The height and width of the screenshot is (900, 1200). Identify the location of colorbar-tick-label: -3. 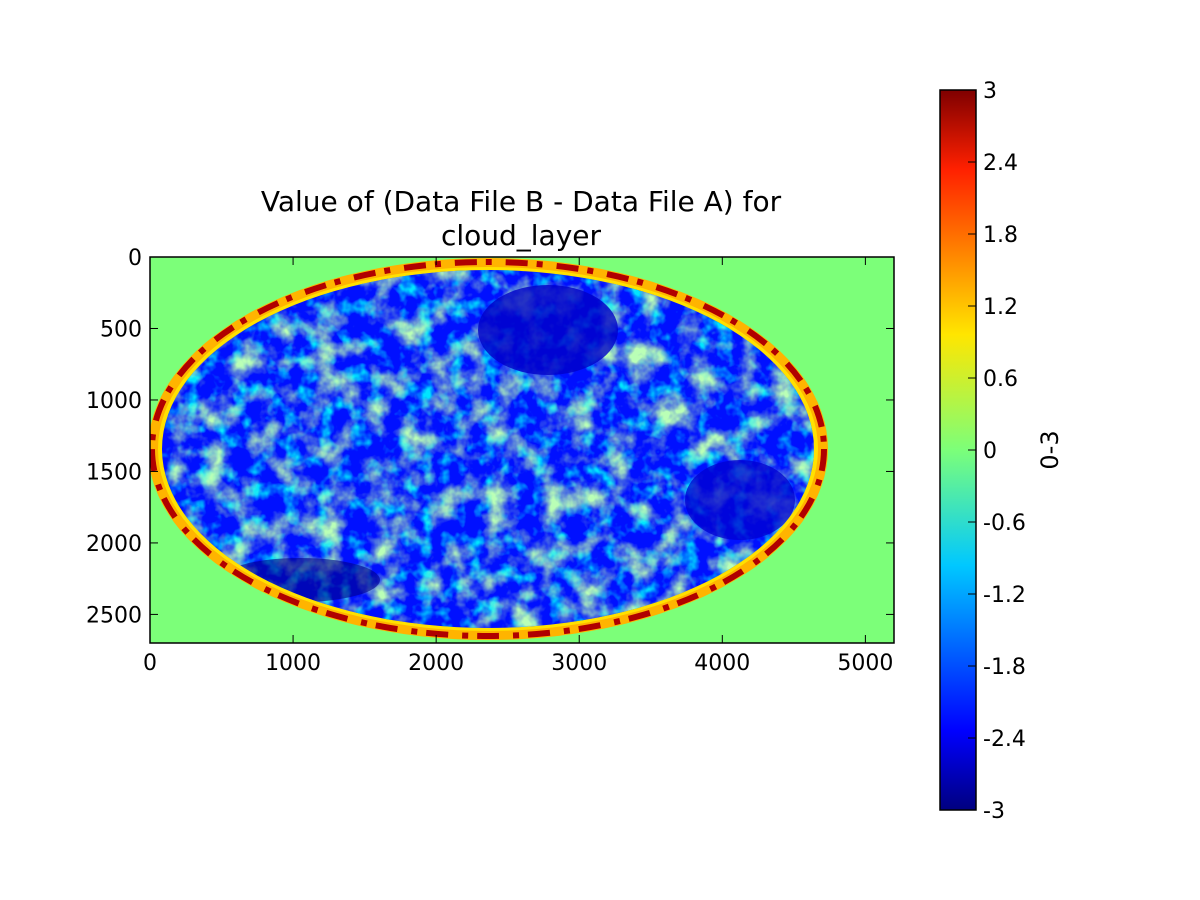
(994, 811).